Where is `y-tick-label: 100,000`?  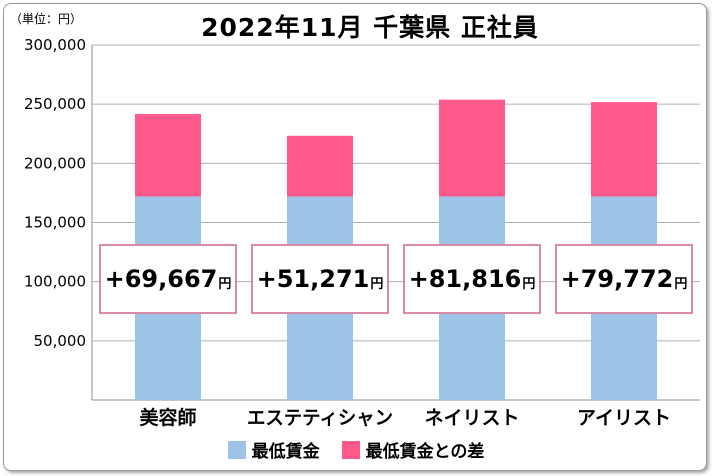 y-tick-label: 100,000 is located at coordinates (55, 282).